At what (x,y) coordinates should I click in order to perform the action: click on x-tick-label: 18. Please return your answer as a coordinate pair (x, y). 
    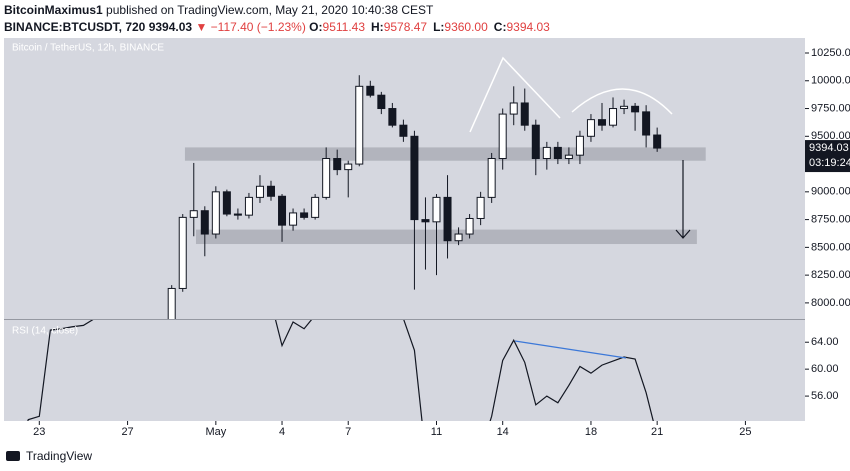
    Looking at the image, I should click on (591, 432).